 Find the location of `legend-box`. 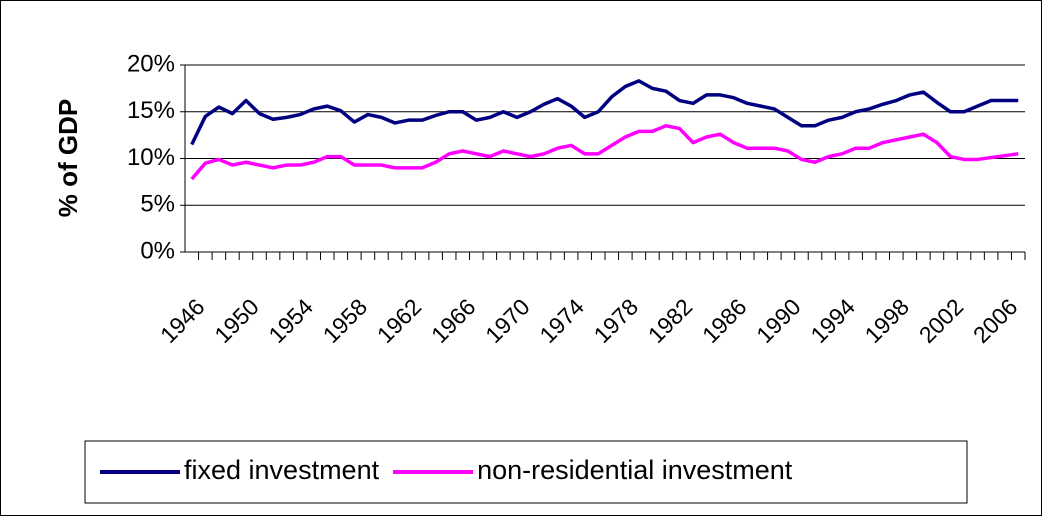

legend-box is located at coordinates (526, 472).